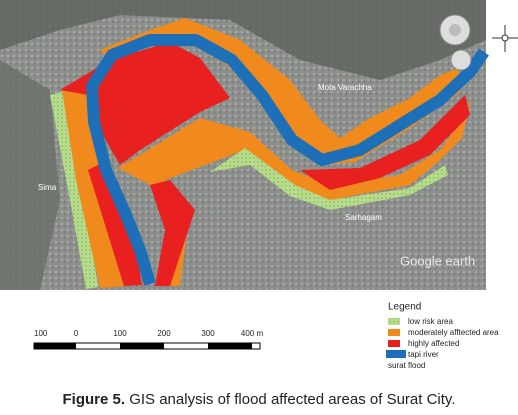 Image resolution: width=518 pixels, height=415 pixels. What do you see at coordinates (404, 307) in the screenshot?
I see `legend-title: Legend` at bounding box center [404, 307].